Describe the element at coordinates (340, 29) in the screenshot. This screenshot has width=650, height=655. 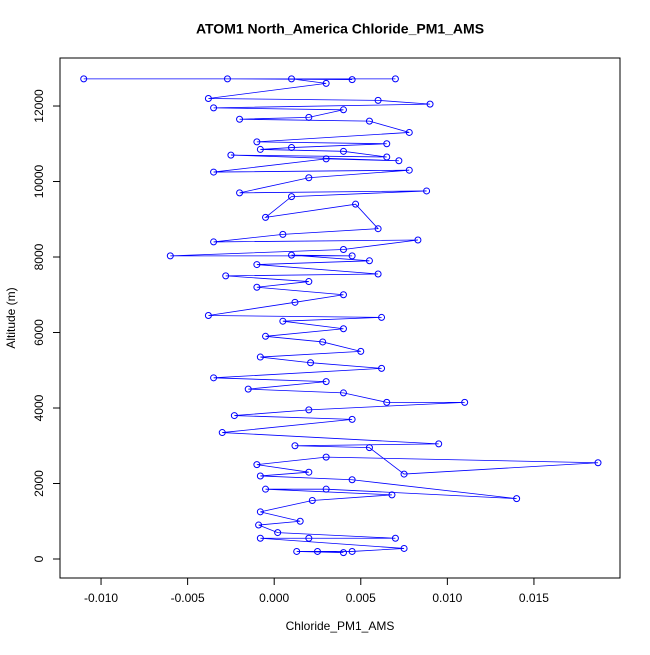
I see `chart-title: ATOM1 North_America Chloride_PM1_AMS` at that location.